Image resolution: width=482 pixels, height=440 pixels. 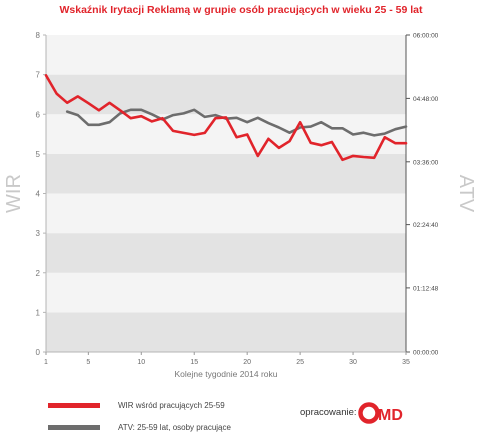 What do you see at coordinates (38, 154) in the screenshot?
I see `y-tick-label-left: 5` at bounding box center [38, 154].